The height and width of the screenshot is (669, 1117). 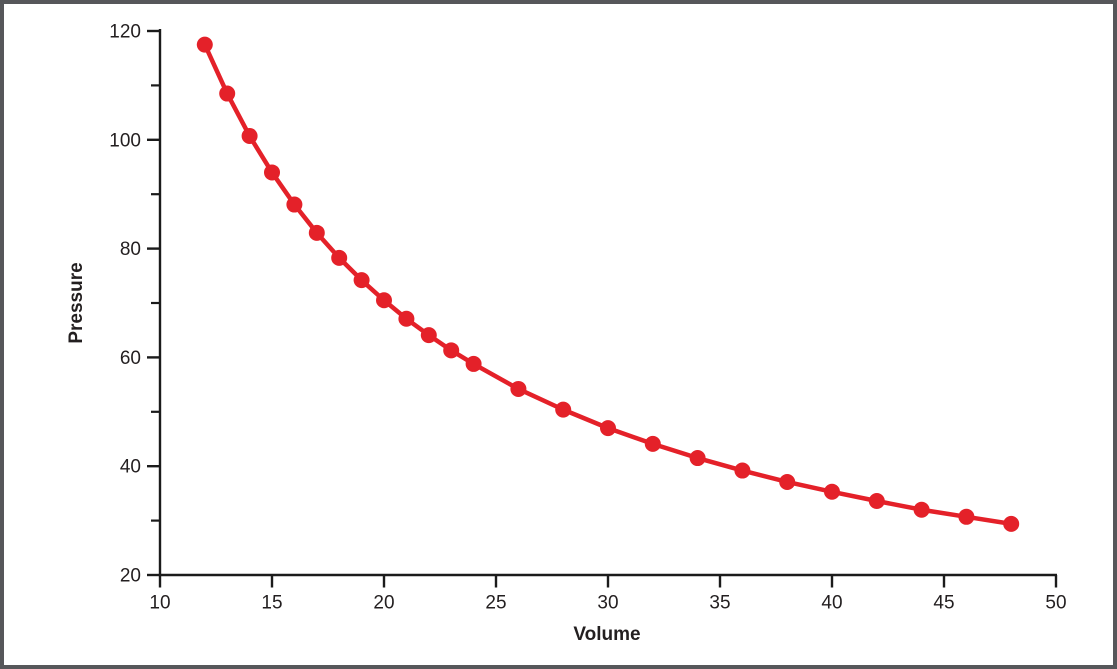 I want to click on y-axis-title: Pressure, so click(x=76, y=302).